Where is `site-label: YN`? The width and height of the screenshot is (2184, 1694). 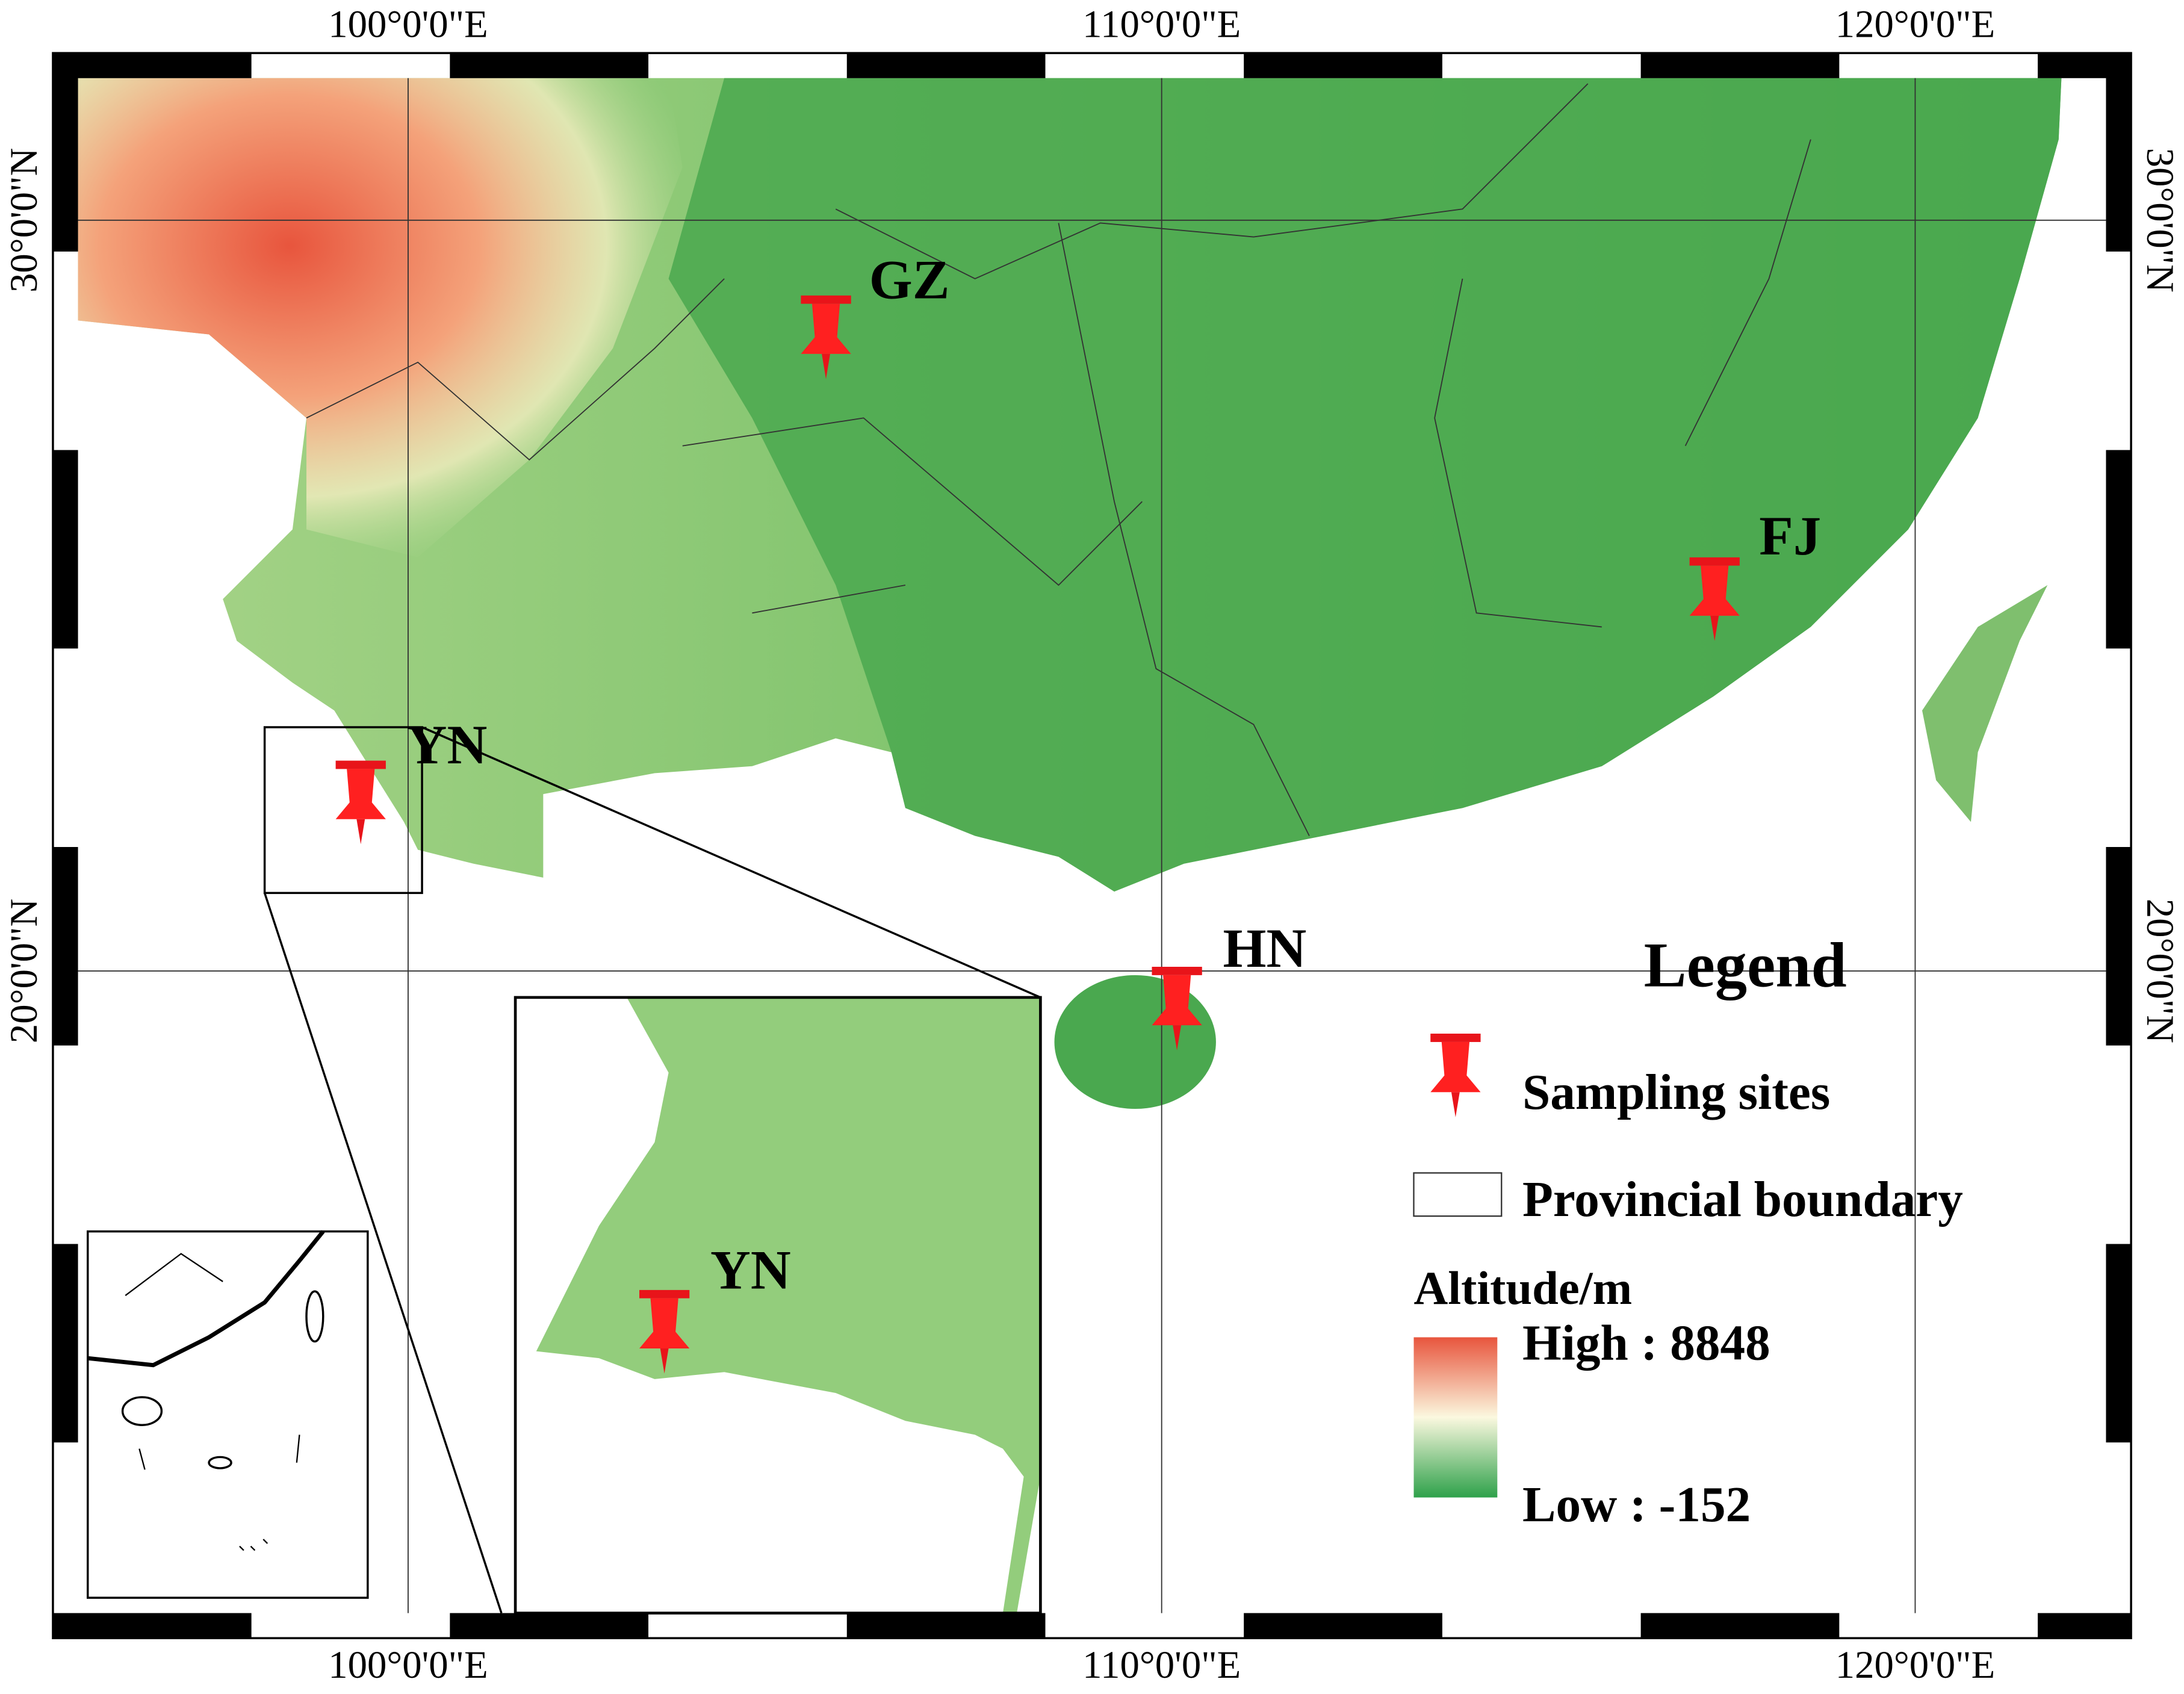
site-label: YN is located at coordinates (447, 745).